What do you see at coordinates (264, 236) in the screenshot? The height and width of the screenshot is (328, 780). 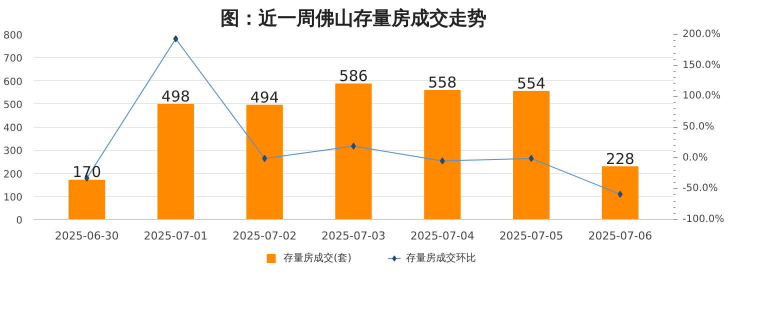 I see `x-tick-label: 2025-07-02` at bounding box center [264, 236].